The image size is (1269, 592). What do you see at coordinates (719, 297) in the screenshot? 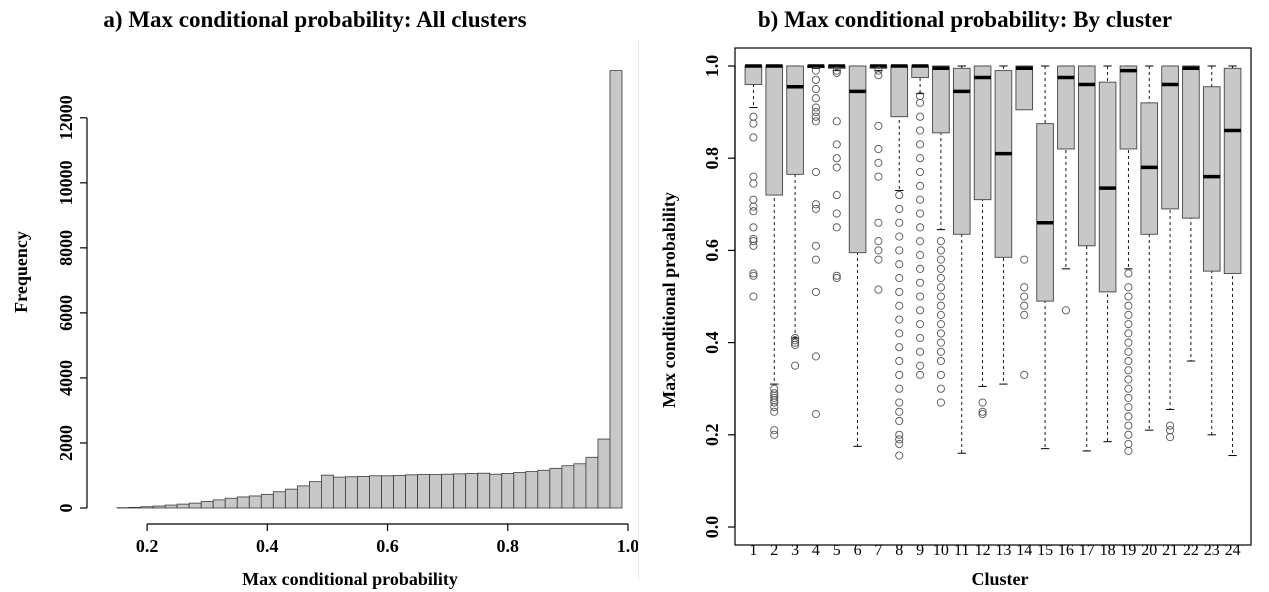
I see `chart-b-y-axis: 0.0 0.2 0.4 0.6 0.8 1.0` at bounding box center [719, 297].